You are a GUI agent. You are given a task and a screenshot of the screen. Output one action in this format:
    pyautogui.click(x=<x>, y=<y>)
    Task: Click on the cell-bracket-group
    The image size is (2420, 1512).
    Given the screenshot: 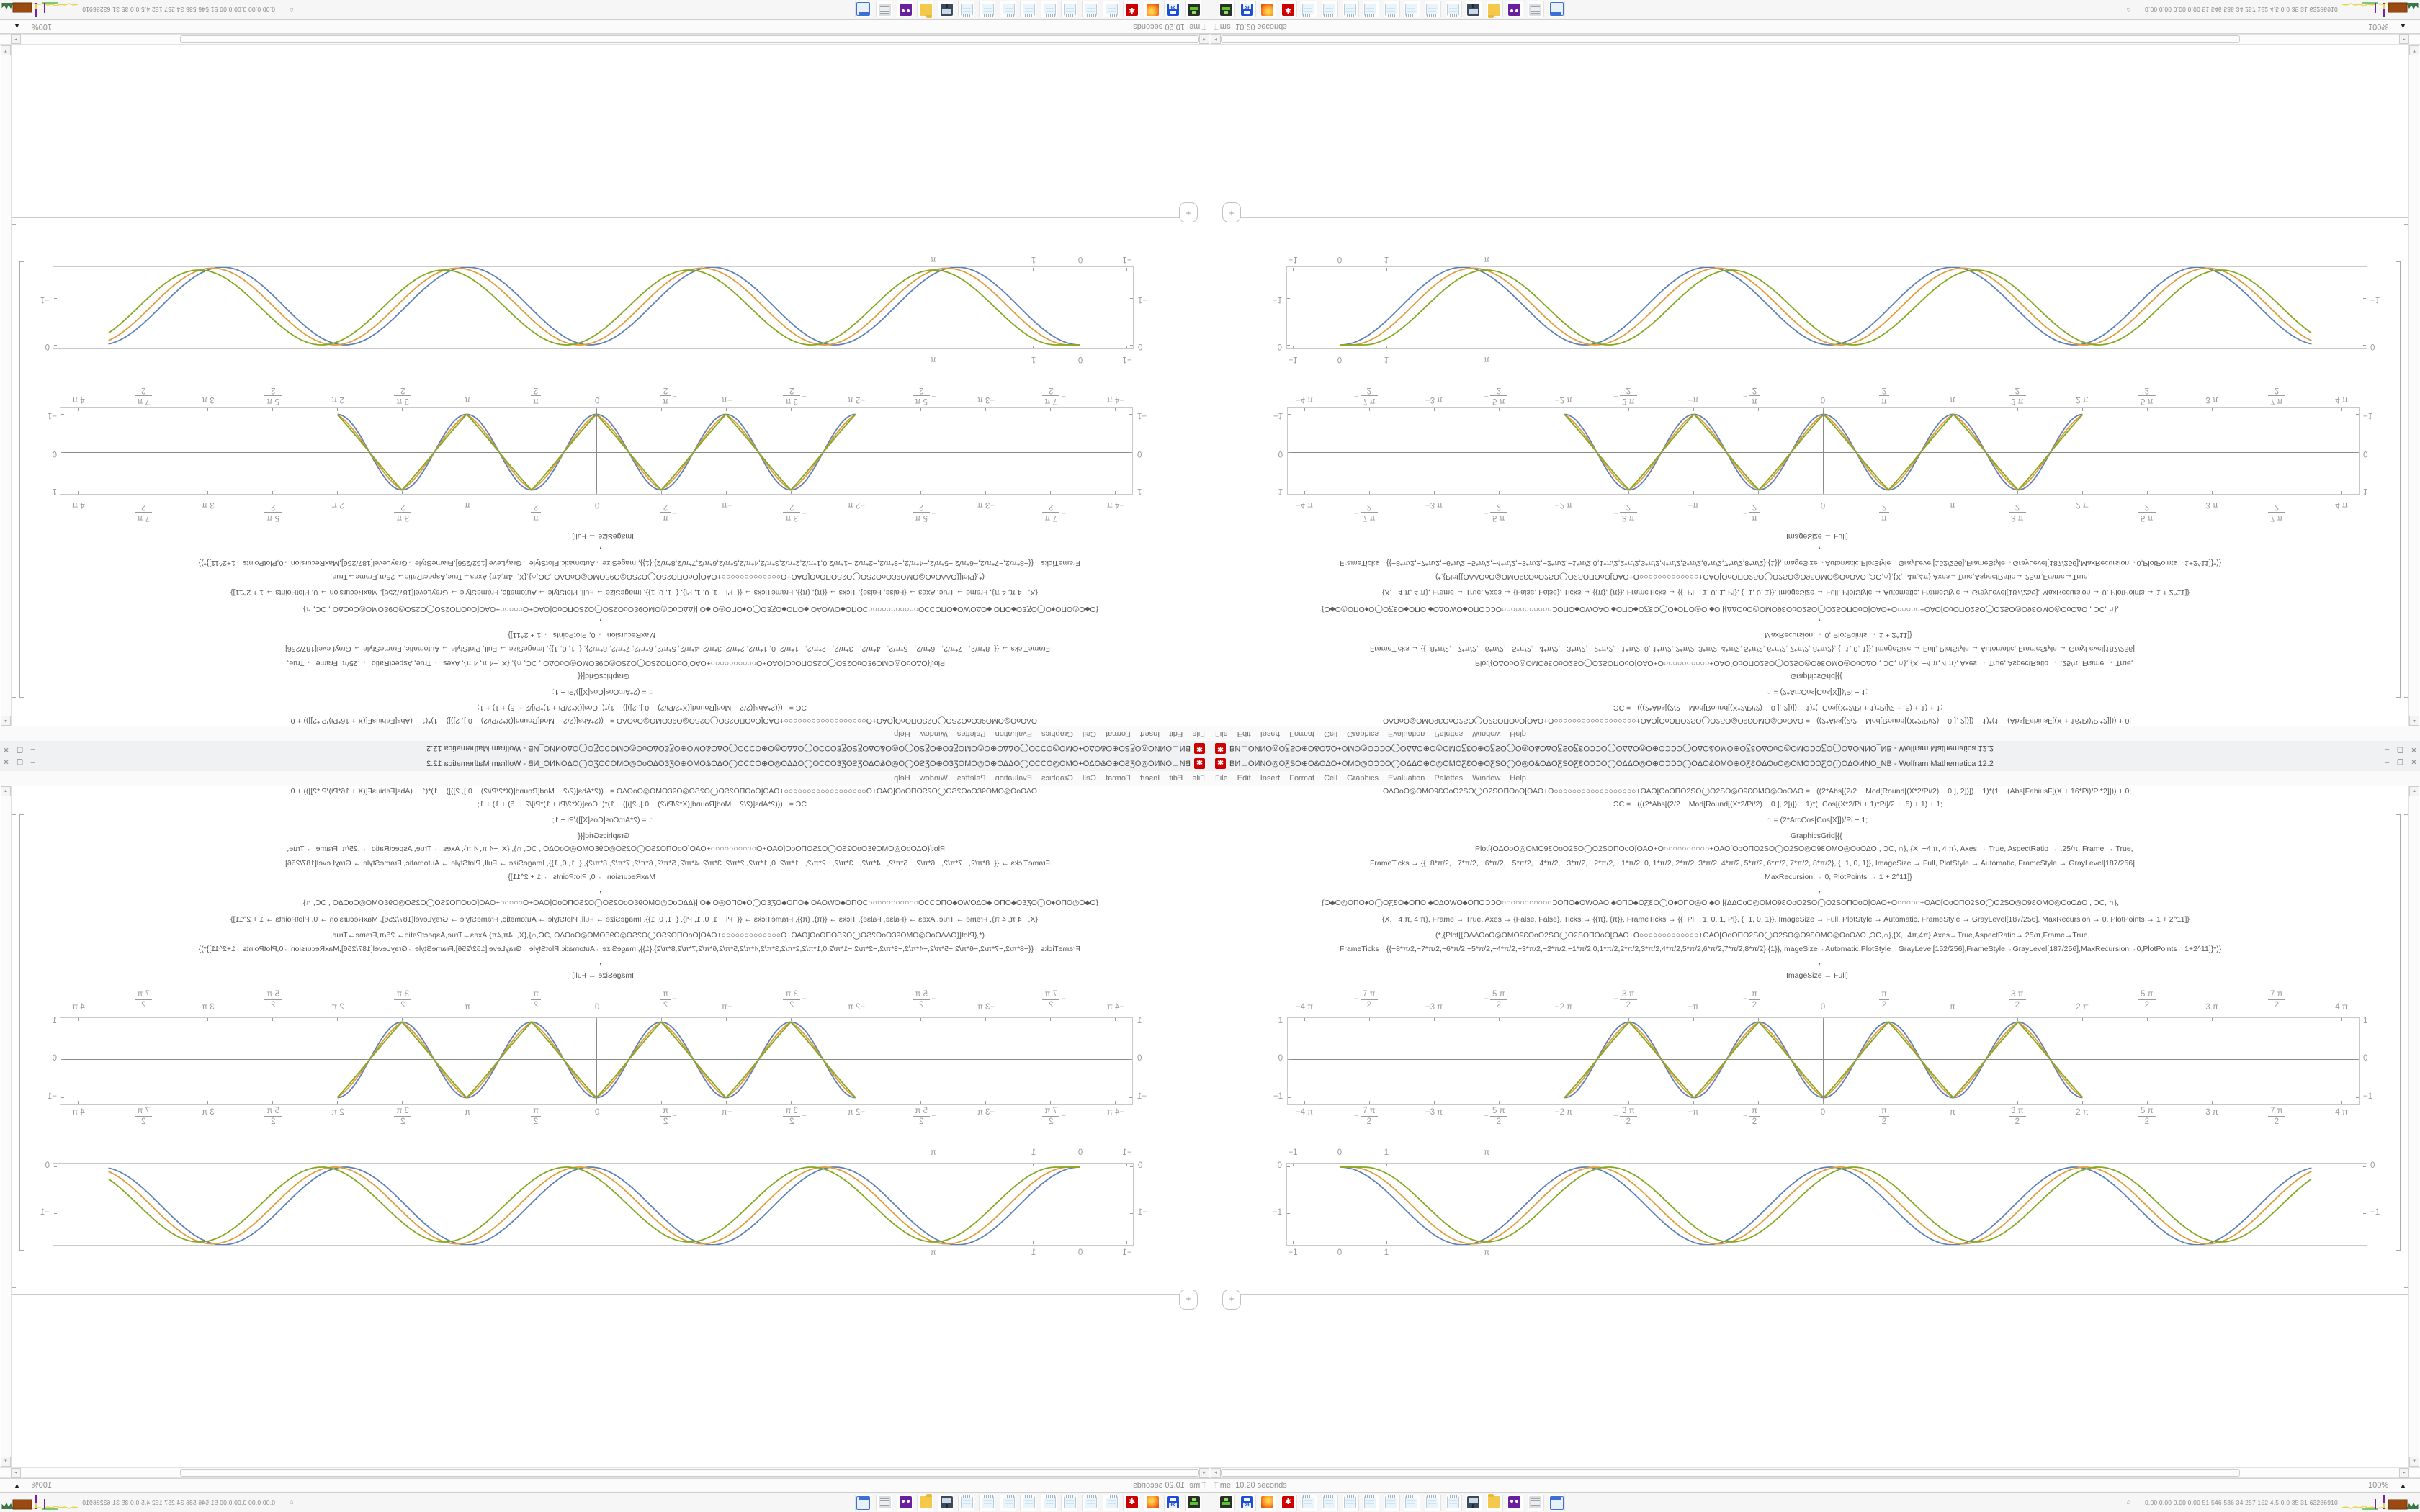 What is the action you would take?
    pyautogui.click(x=14, y=461)
    